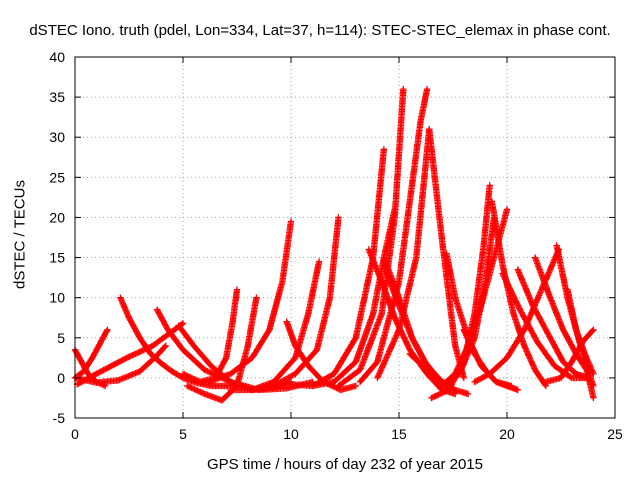  I want to click on x-tick-label: 25, so click(615, 434).